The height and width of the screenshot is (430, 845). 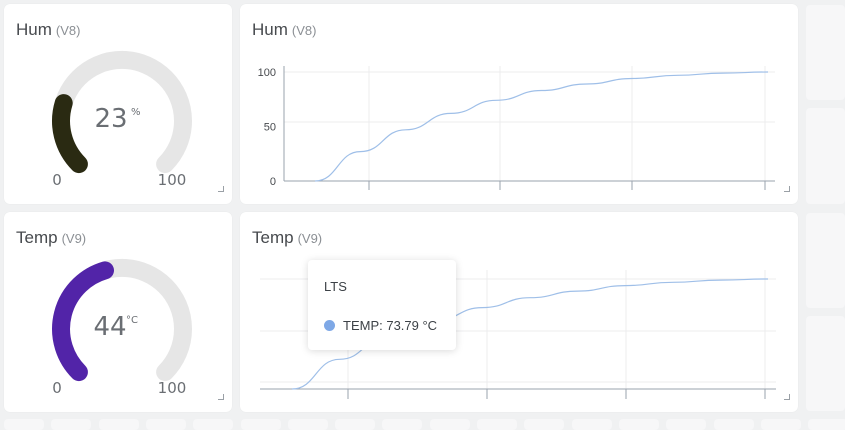 I want to click on gauge-value: 23, so click(x=110, y=119).